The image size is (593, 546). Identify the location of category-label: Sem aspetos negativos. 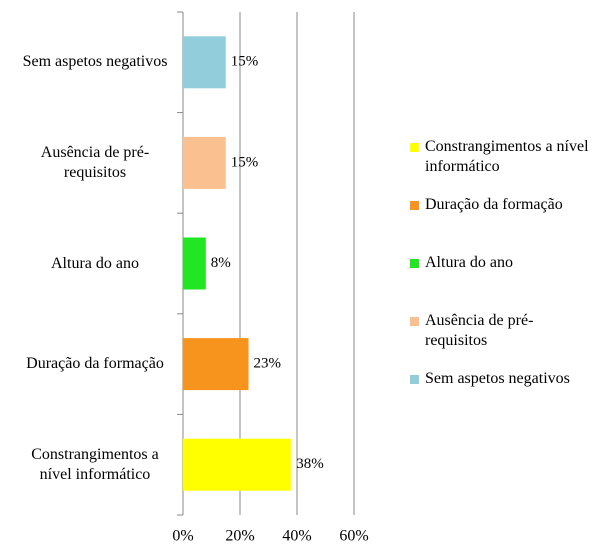
(95, 62).